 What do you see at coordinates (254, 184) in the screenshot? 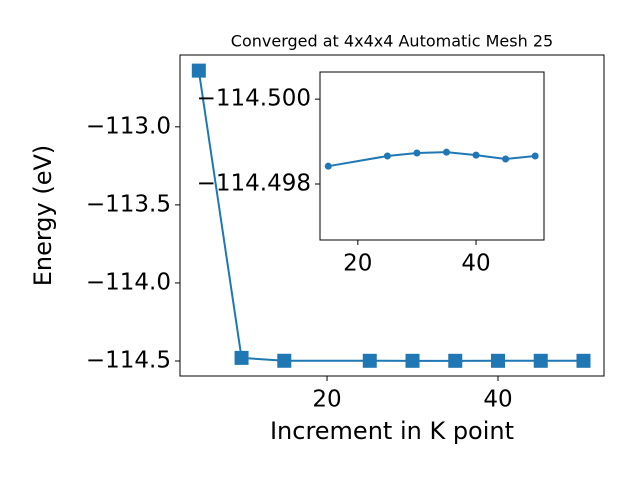
I see `y-tick-label: −114.498` at bounding box center [254, 184].